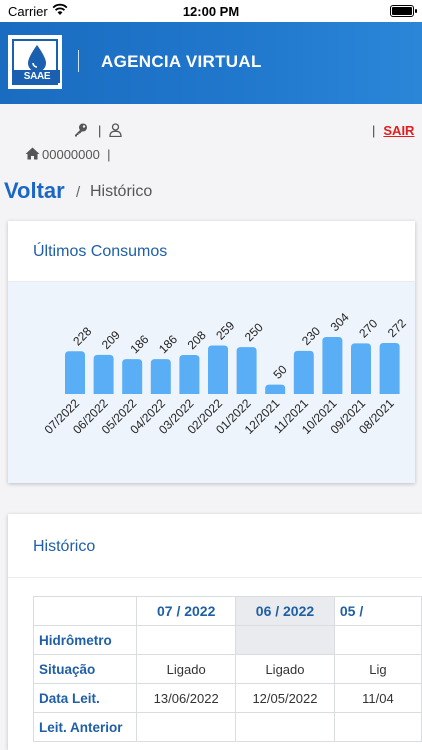  What do you see at coordinates (399, 130) in the screenshot?
I see `logout-link: SAIR` at bounding box center [399, 130].